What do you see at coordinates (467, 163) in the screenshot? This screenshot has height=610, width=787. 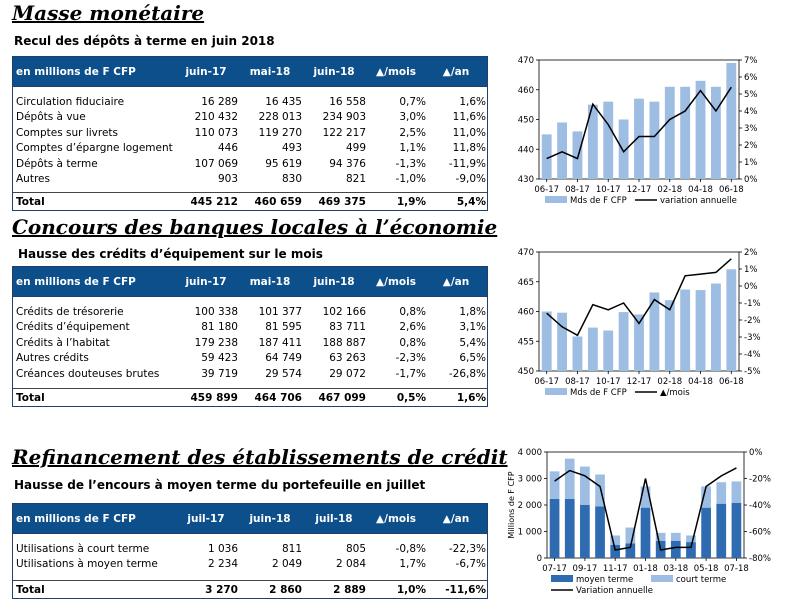 I see `table-cell: -11,9%` at bounding box center [467, 163].